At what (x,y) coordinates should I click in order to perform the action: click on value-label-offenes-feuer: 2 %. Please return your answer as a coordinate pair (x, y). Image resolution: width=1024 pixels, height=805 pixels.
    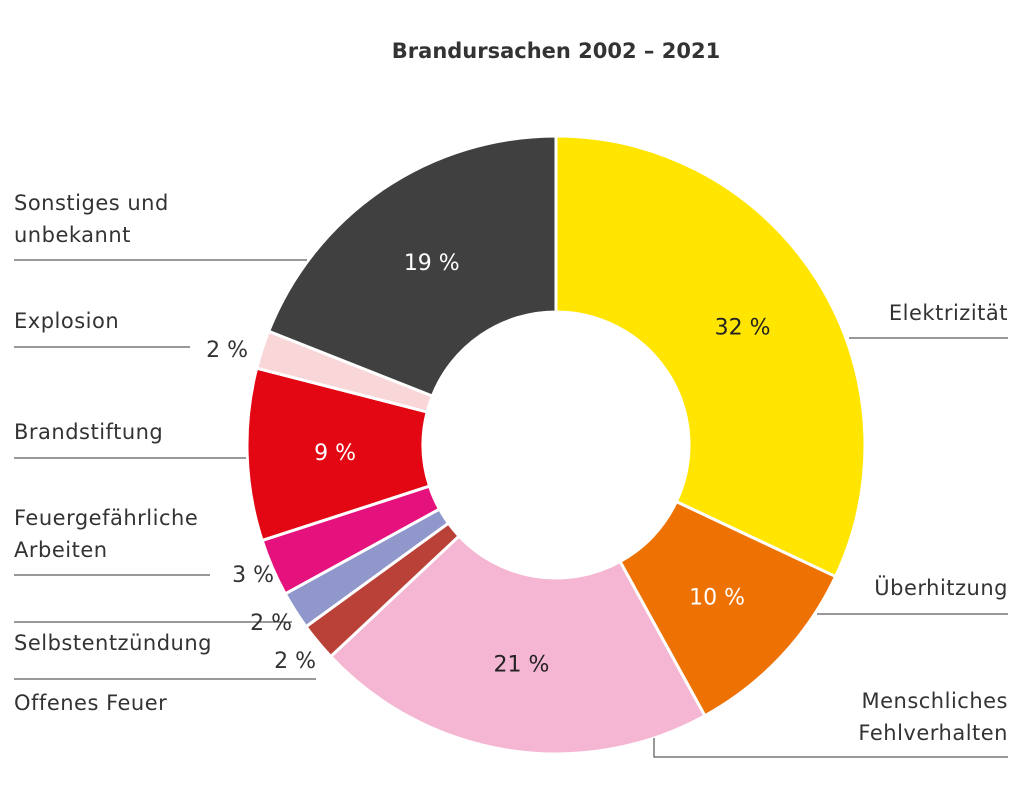
    Looking at the image, I should click on (295, 661).